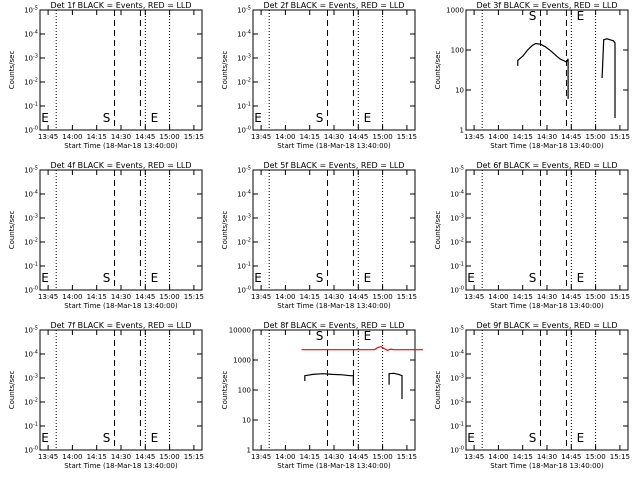 Image resolution: width=640 pixels, height=480 pixels. I want to click on marker-e-left-label: E, so click(45, 118).